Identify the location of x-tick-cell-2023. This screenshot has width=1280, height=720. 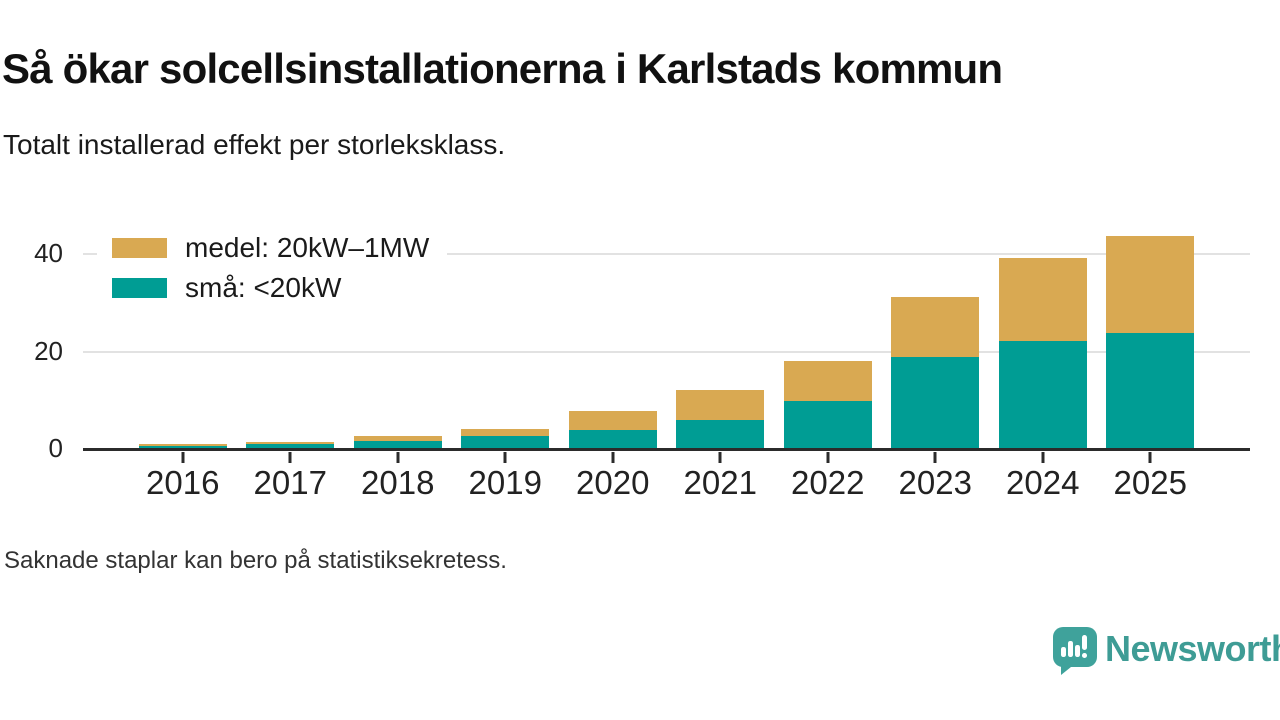
(936, 458).